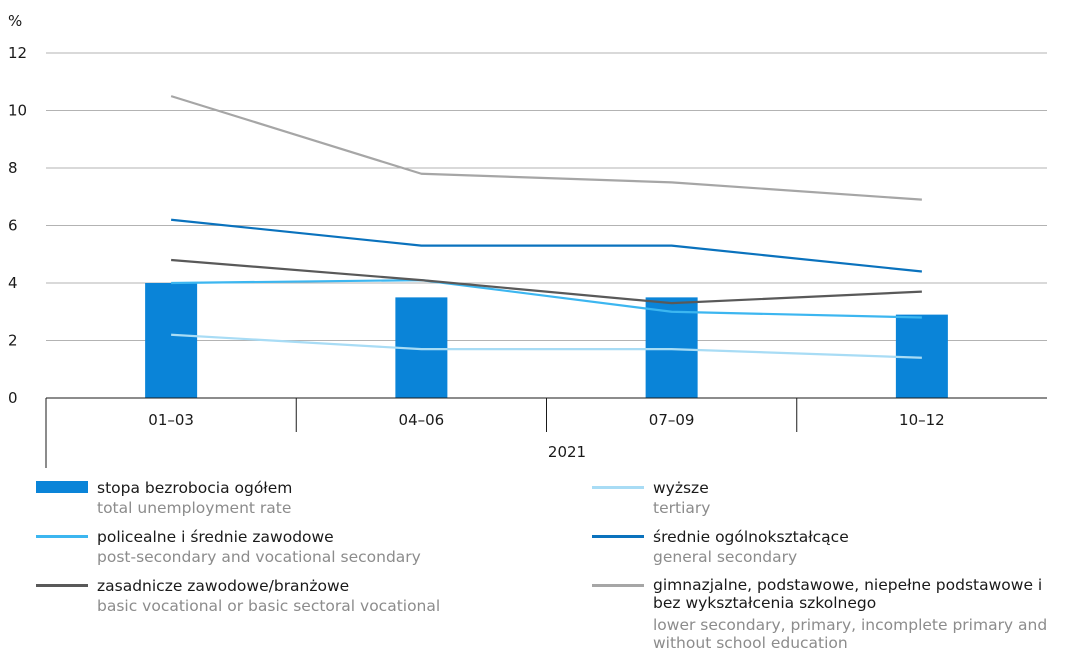 This screenshot has height=662, width=1077. I want to click on legend-swatch-lower-secondary, so click(618, 585).